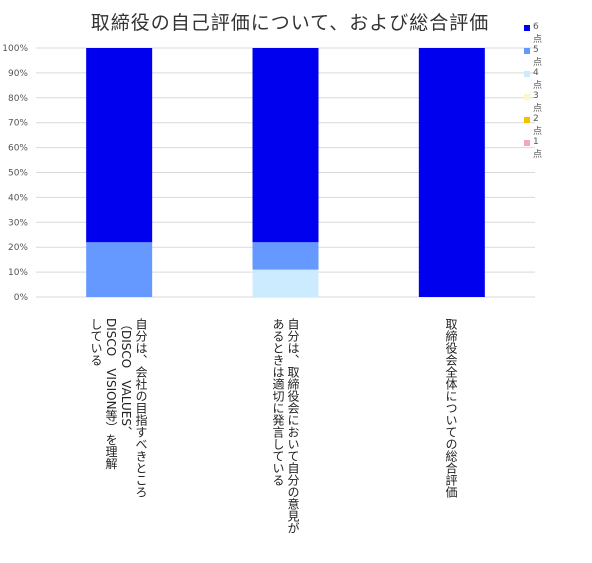 The height and width of the screenshot is (563, 592). I want to click on y-tick-label: 100%, so click(15, 49).